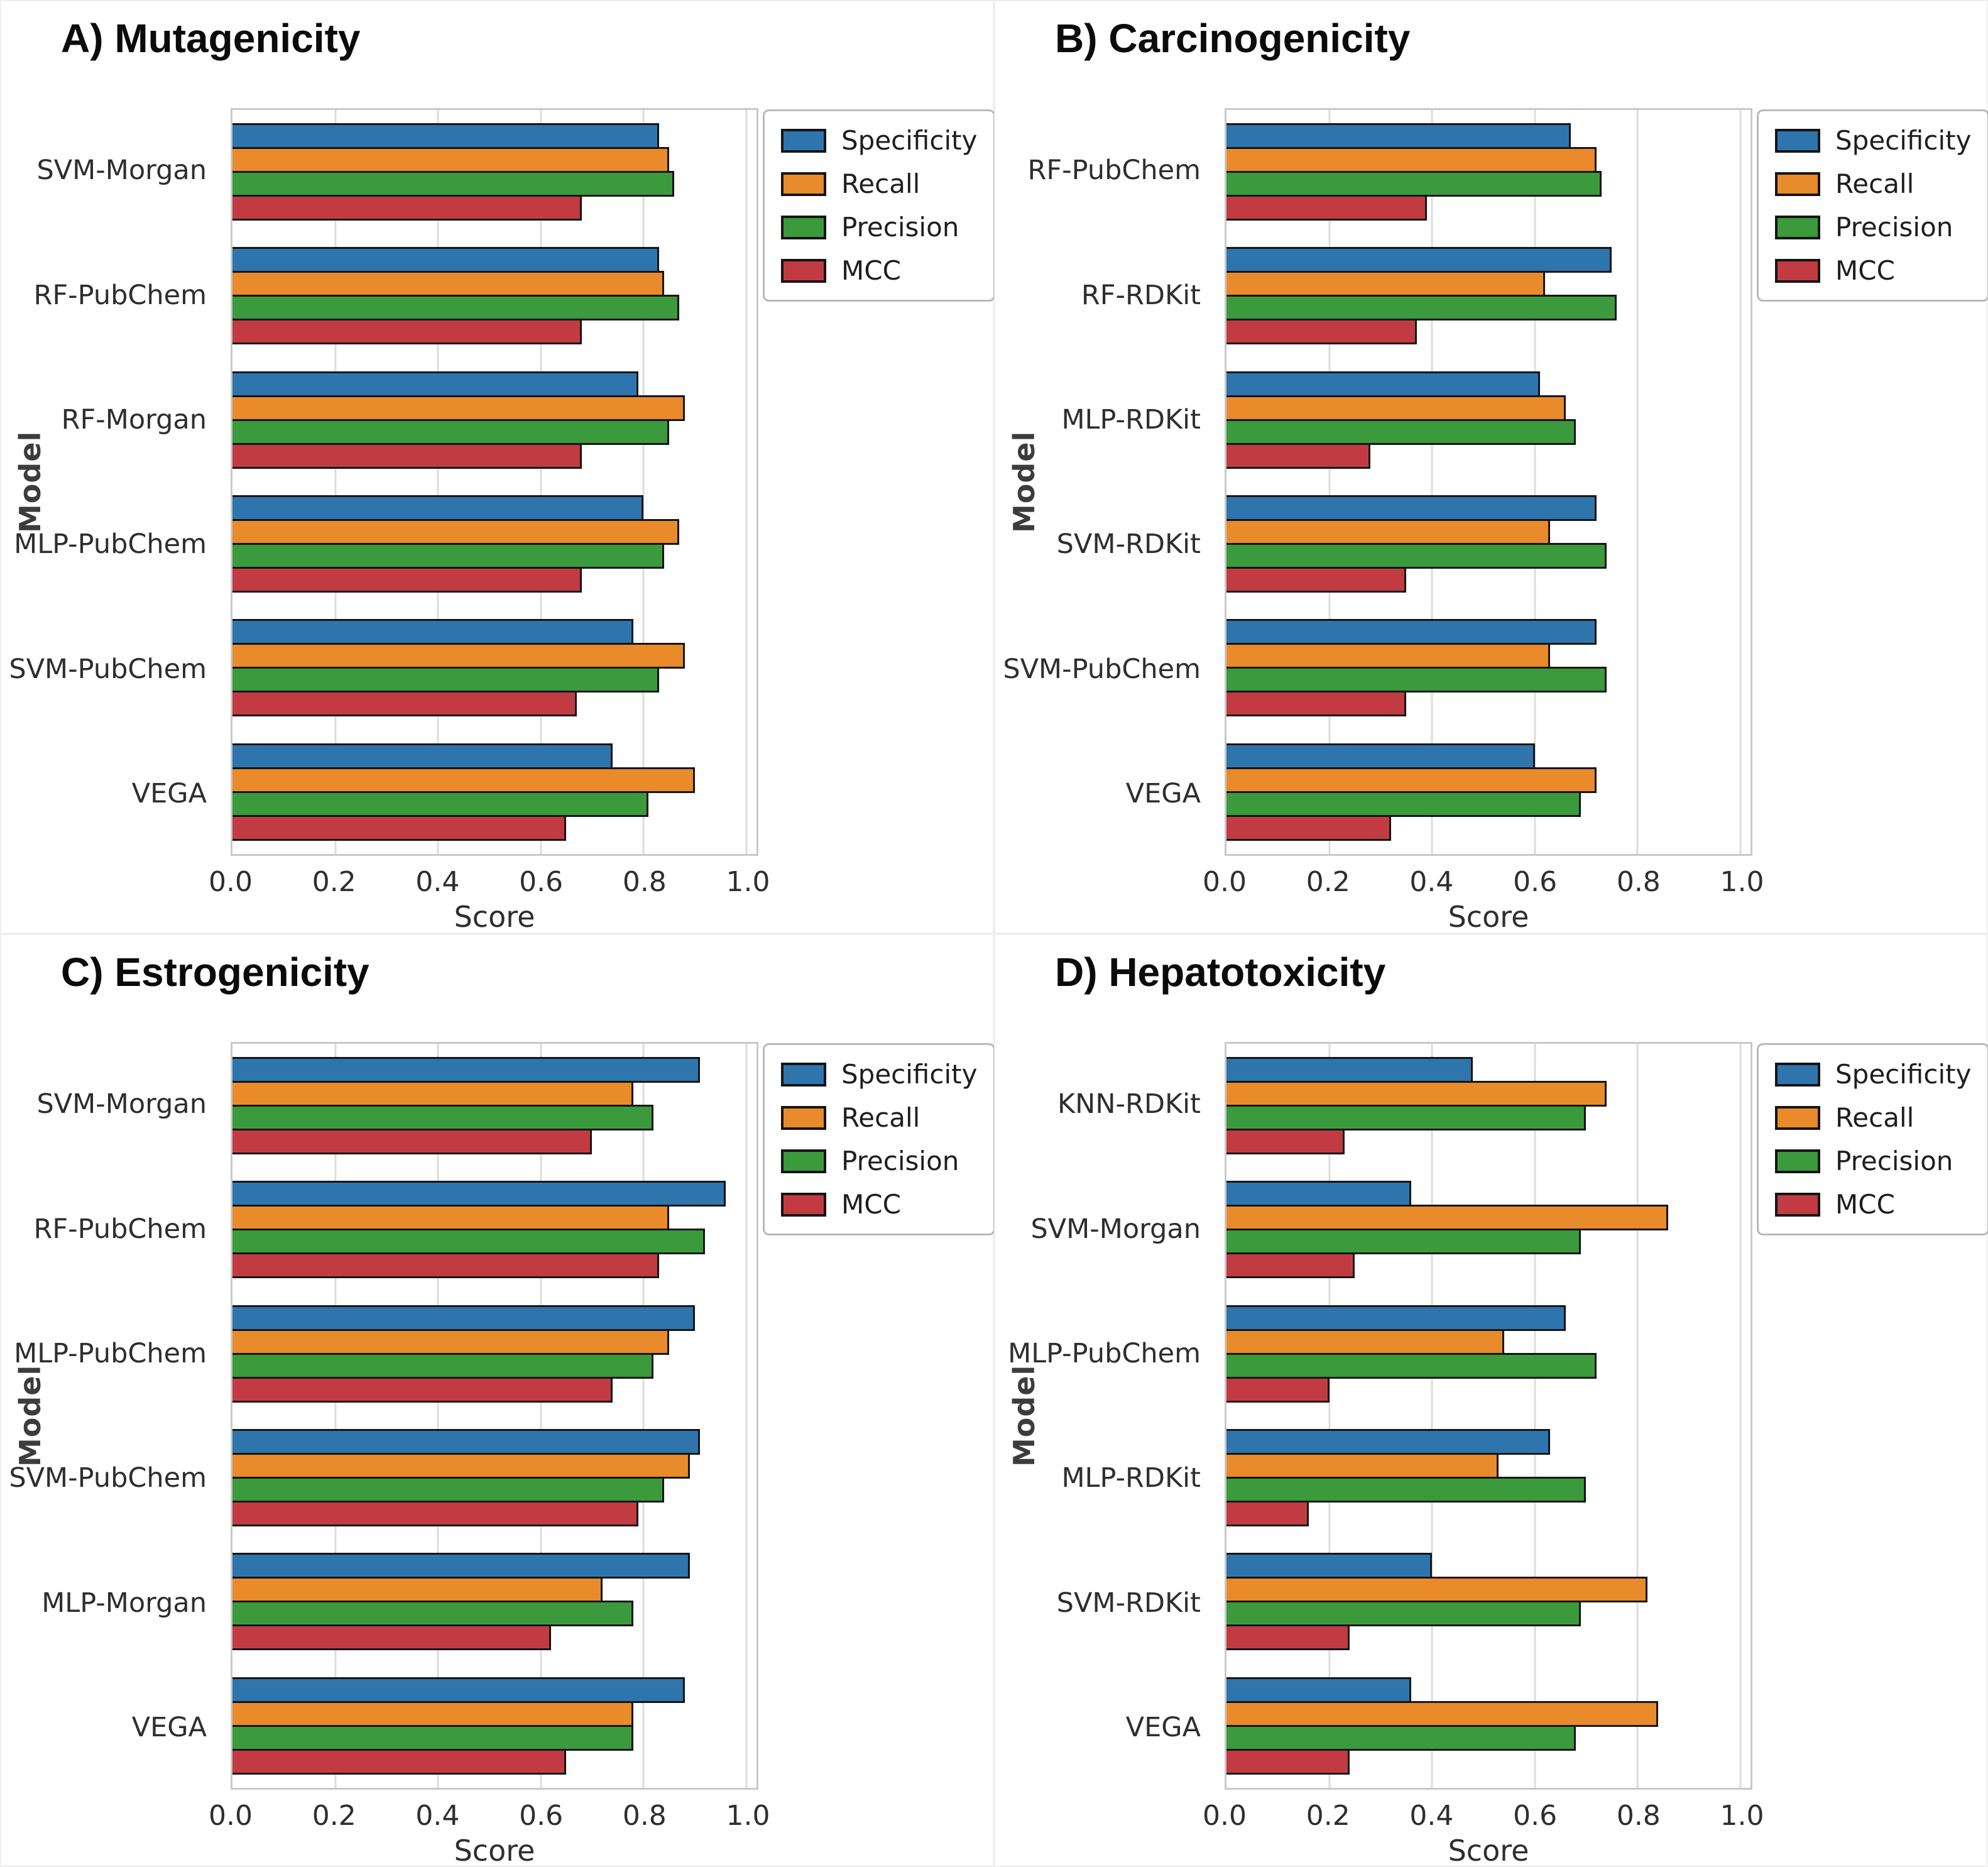  Describe the element at coordinates (1865, 270) in the screenshot. I see `legend-label: MCC` at that location.